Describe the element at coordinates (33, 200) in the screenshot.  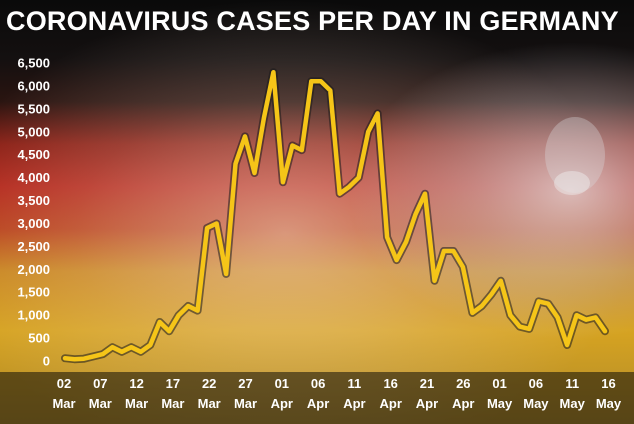
I see `y-tick-label: 3,500` at that location.